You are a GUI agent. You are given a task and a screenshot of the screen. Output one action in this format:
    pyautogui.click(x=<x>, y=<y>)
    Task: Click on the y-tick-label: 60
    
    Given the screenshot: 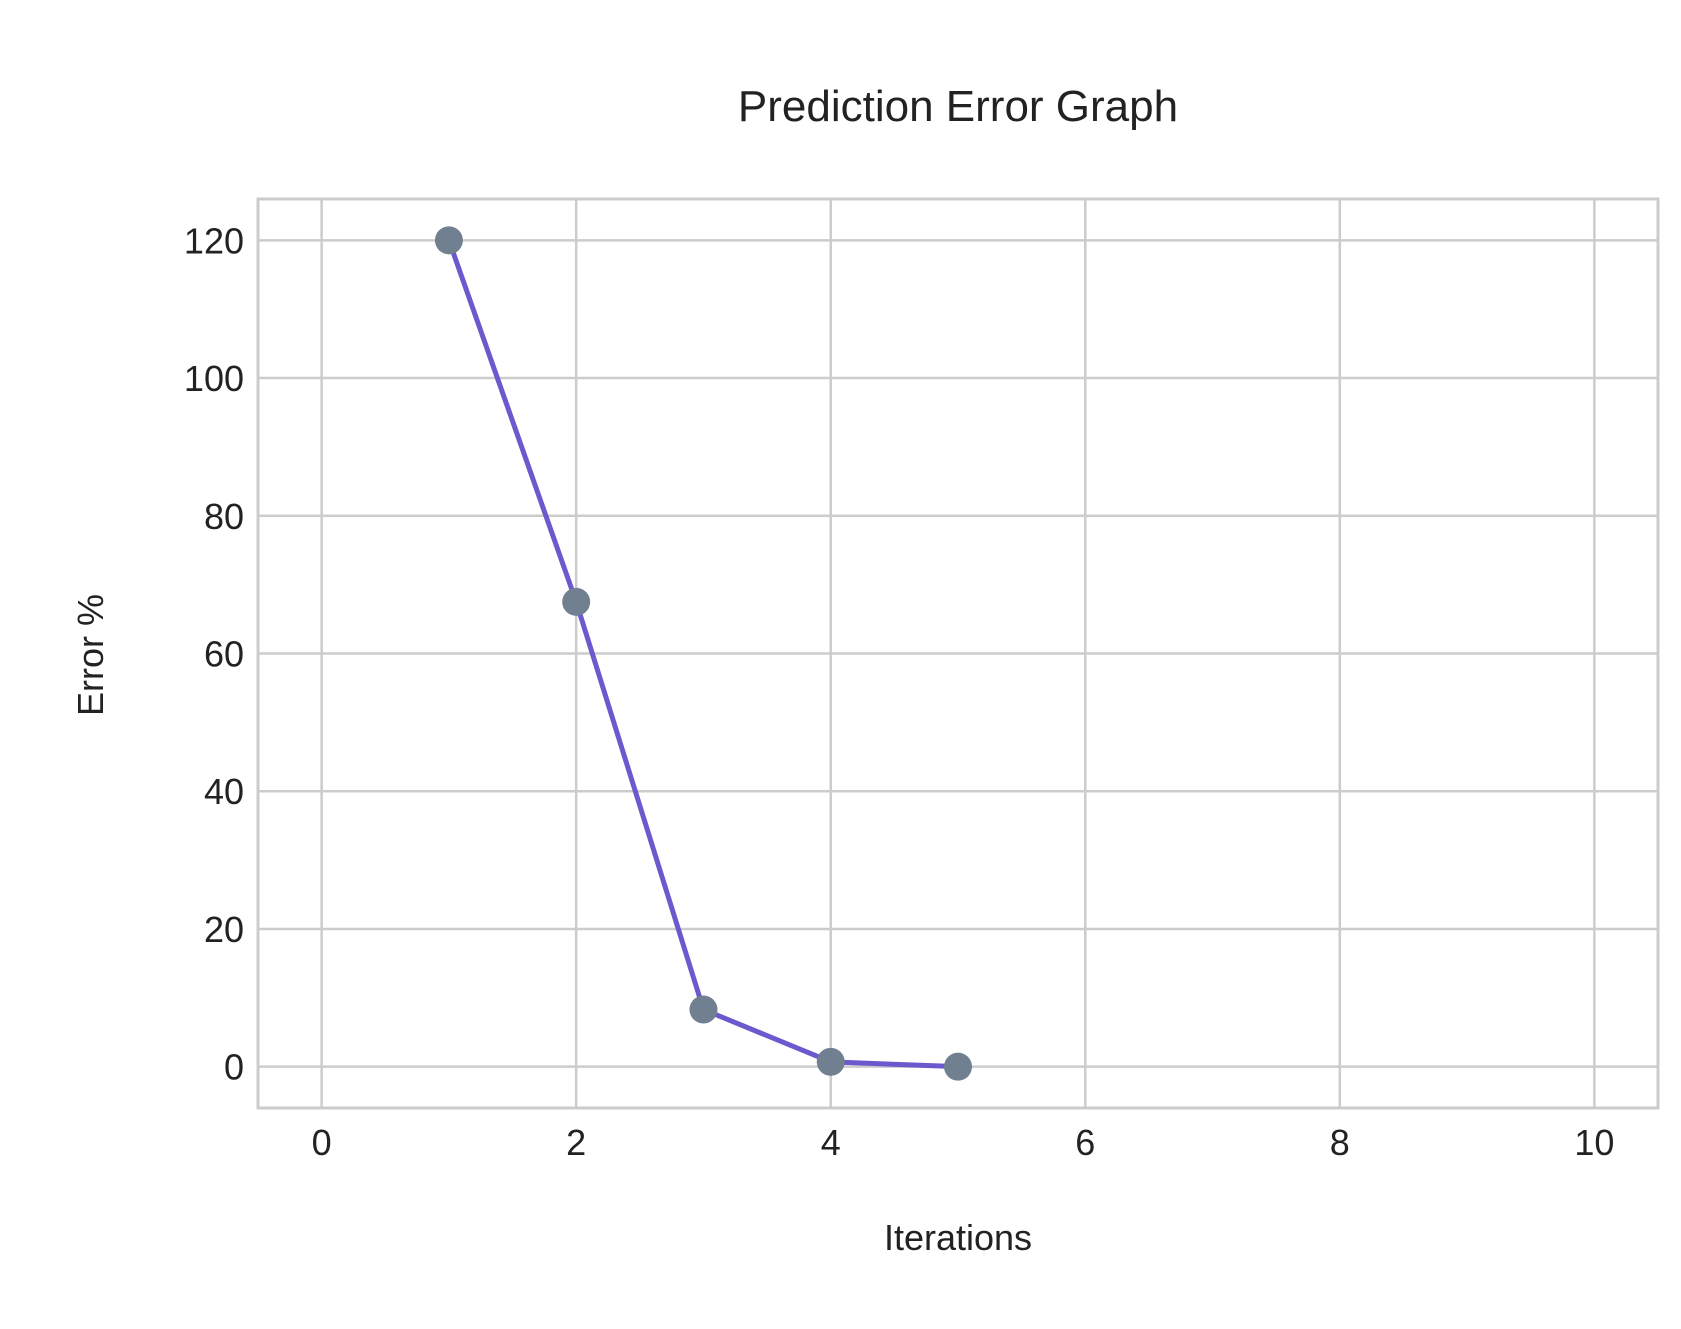 What is the action you would take?
    pyautogui.click(x=224, y=654)
    